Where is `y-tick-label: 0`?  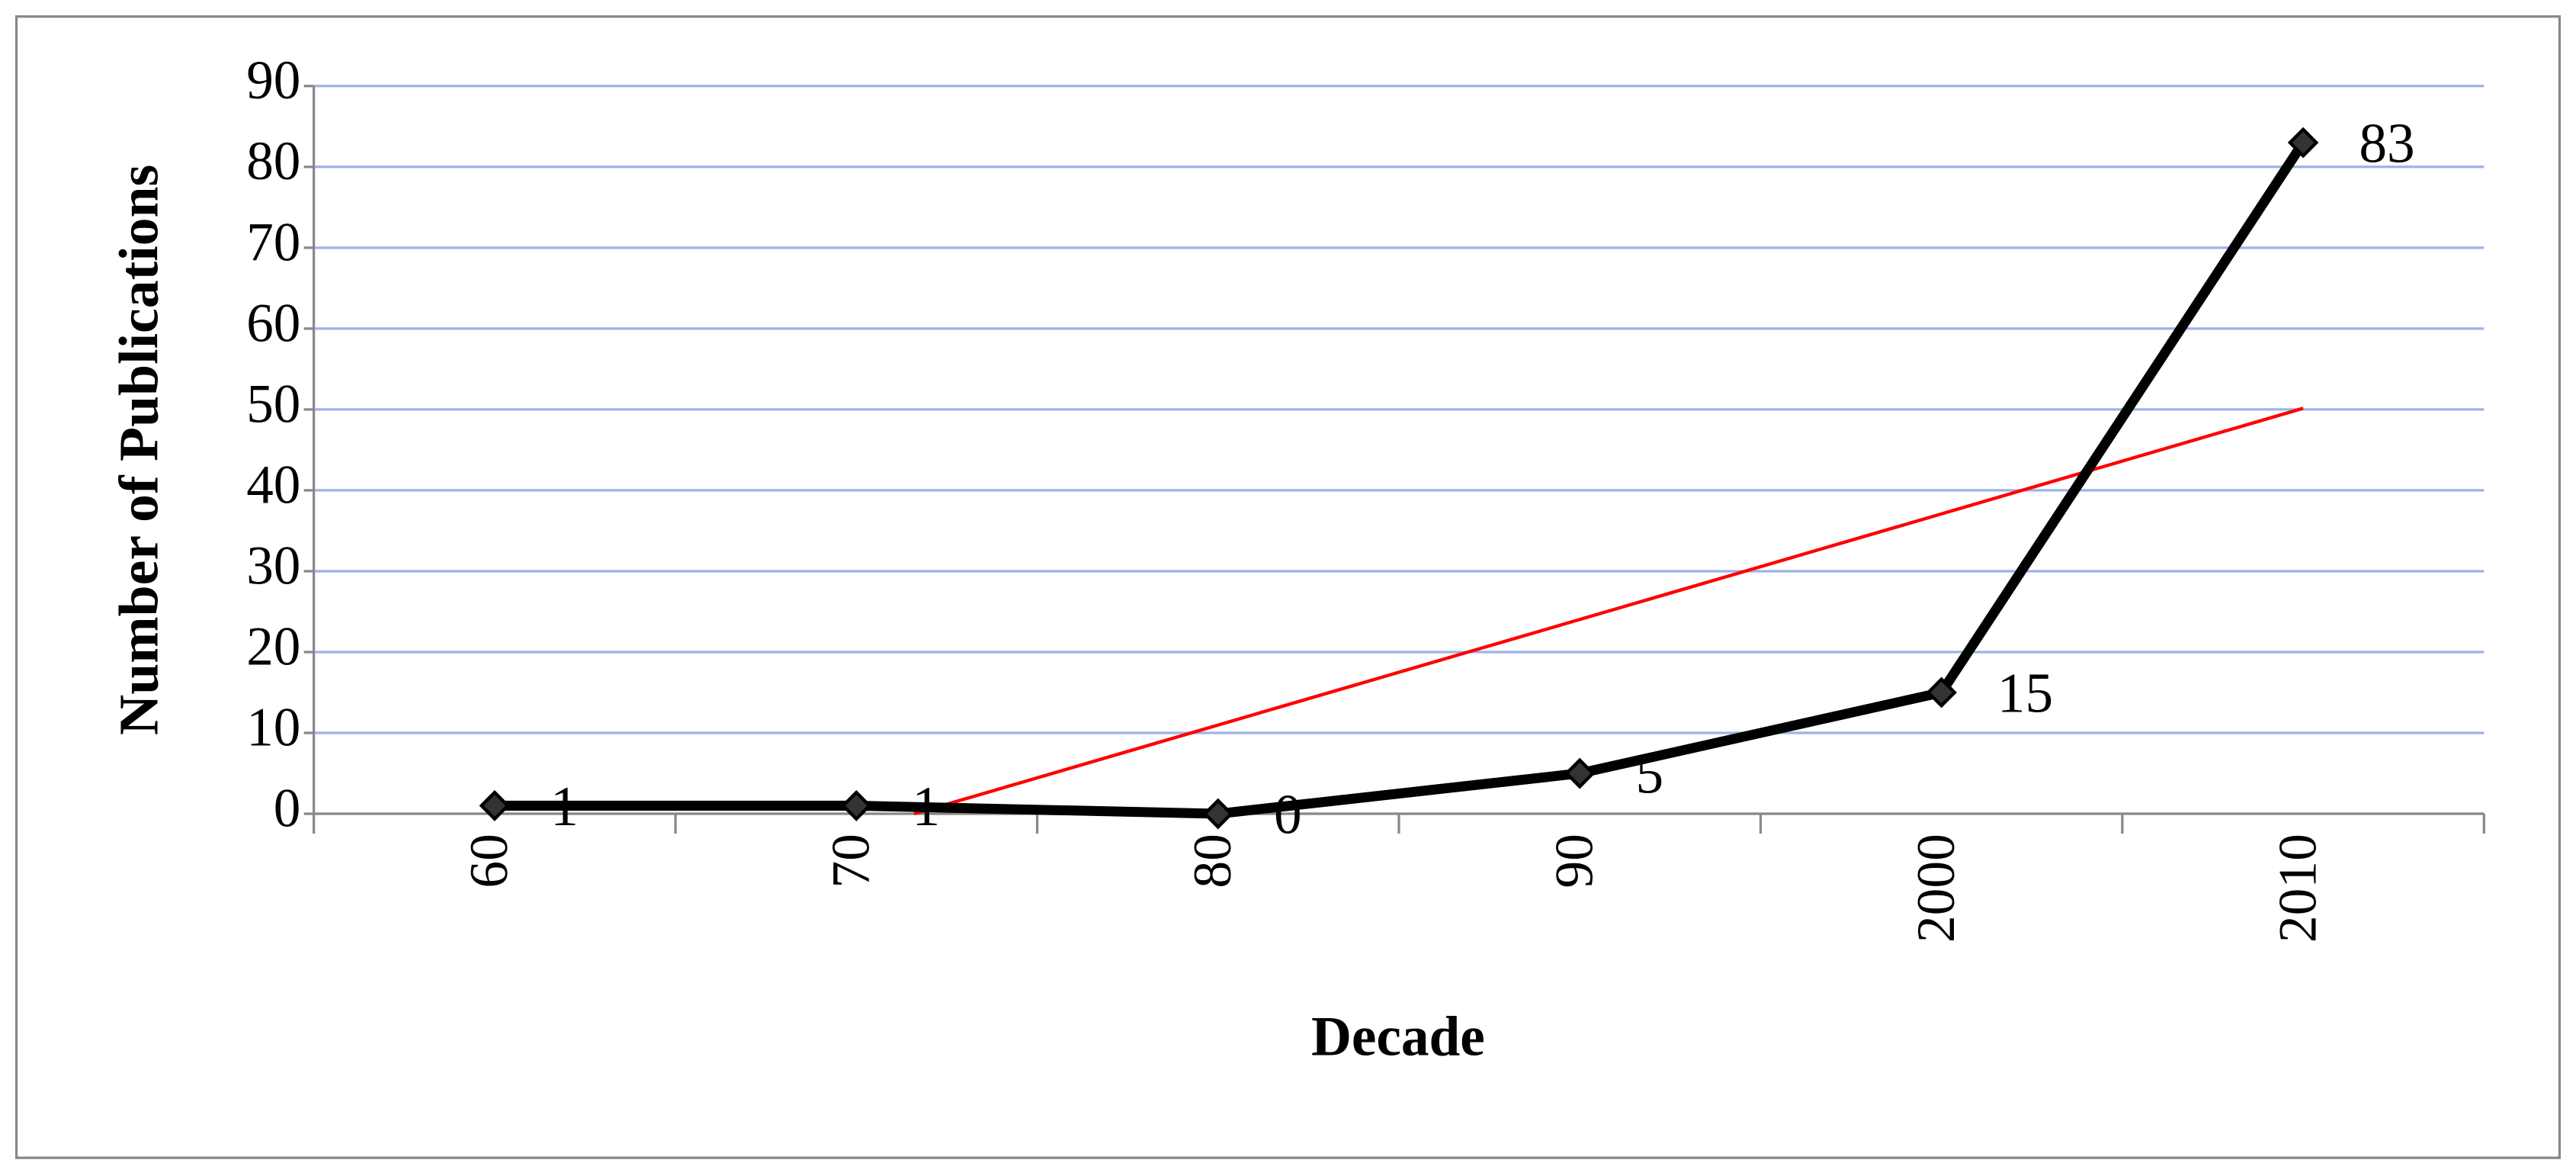
y-tick-label: 0 is located at coordinates (287, 808).